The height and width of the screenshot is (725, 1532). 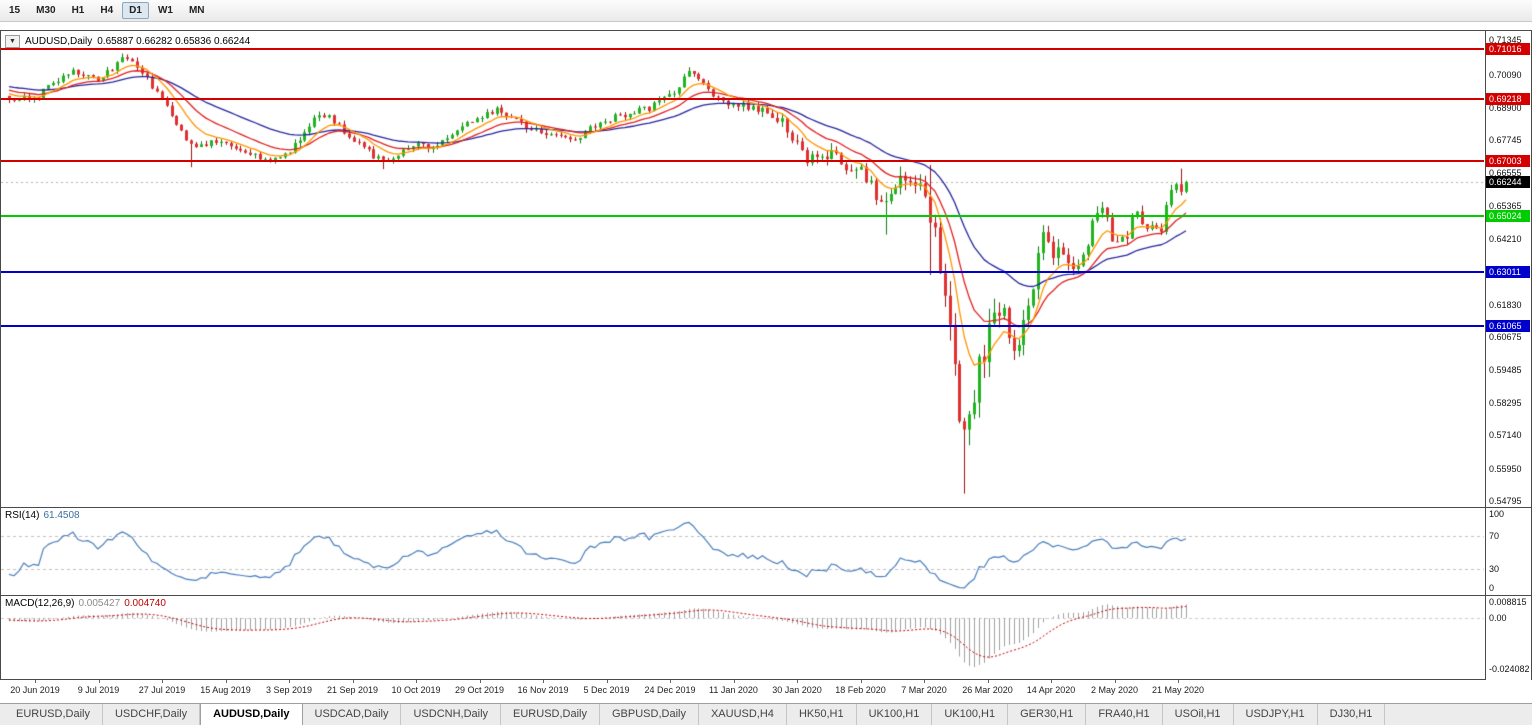 I want to click on rsi-axis: 100 70 30 0, so click(x=1508, y=551).